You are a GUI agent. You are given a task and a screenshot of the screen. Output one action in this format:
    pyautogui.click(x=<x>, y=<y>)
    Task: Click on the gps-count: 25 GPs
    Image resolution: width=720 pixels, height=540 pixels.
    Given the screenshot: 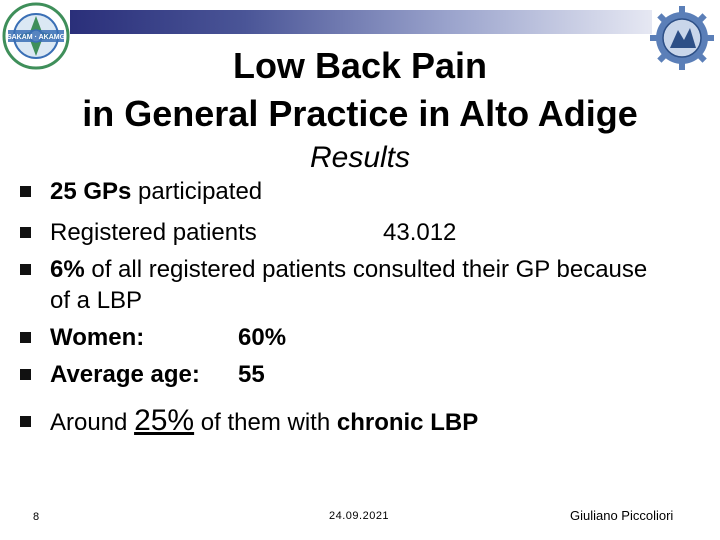 What is the action you would take?
    pyautogui.click(x=91, y=191)
    